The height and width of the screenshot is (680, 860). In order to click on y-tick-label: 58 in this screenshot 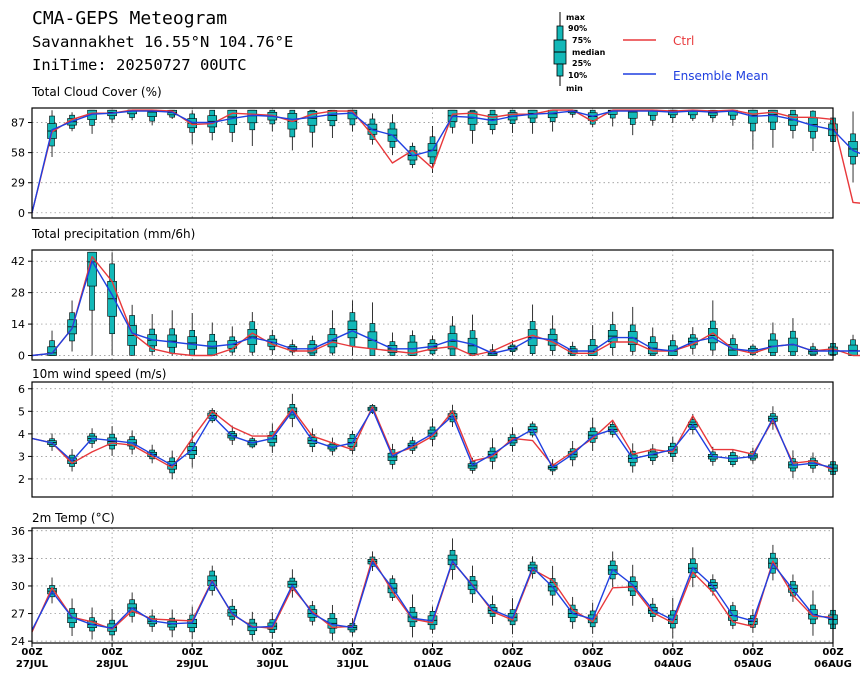, I will do `click(18, 153)`.